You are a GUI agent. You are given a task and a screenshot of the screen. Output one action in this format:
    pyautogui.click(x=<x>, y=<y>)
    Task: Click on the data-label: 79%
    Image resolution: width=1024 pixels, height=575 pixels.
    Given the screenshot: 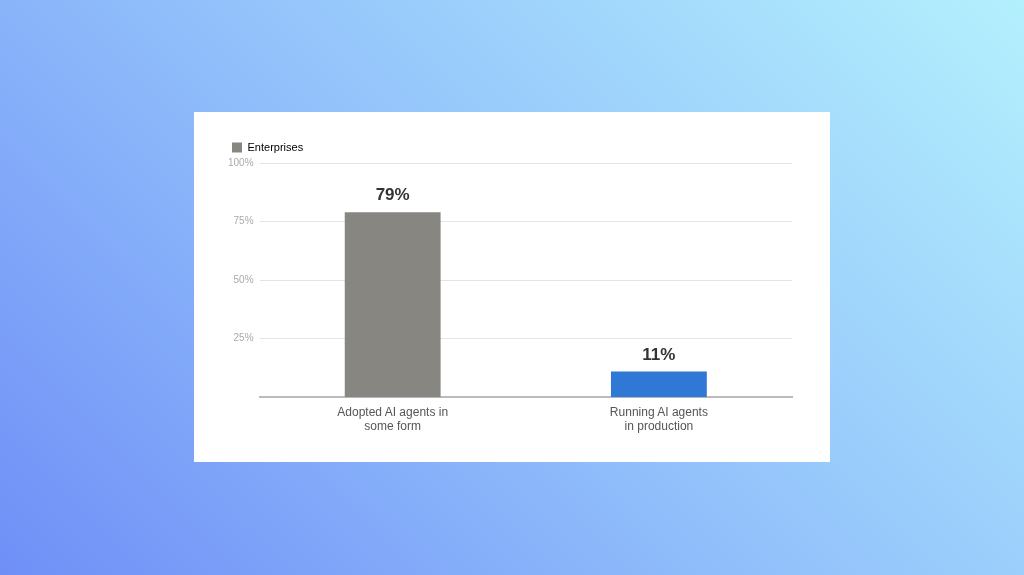 What is the action you would take?
    pyautogui.click(x=392, y=195)
    